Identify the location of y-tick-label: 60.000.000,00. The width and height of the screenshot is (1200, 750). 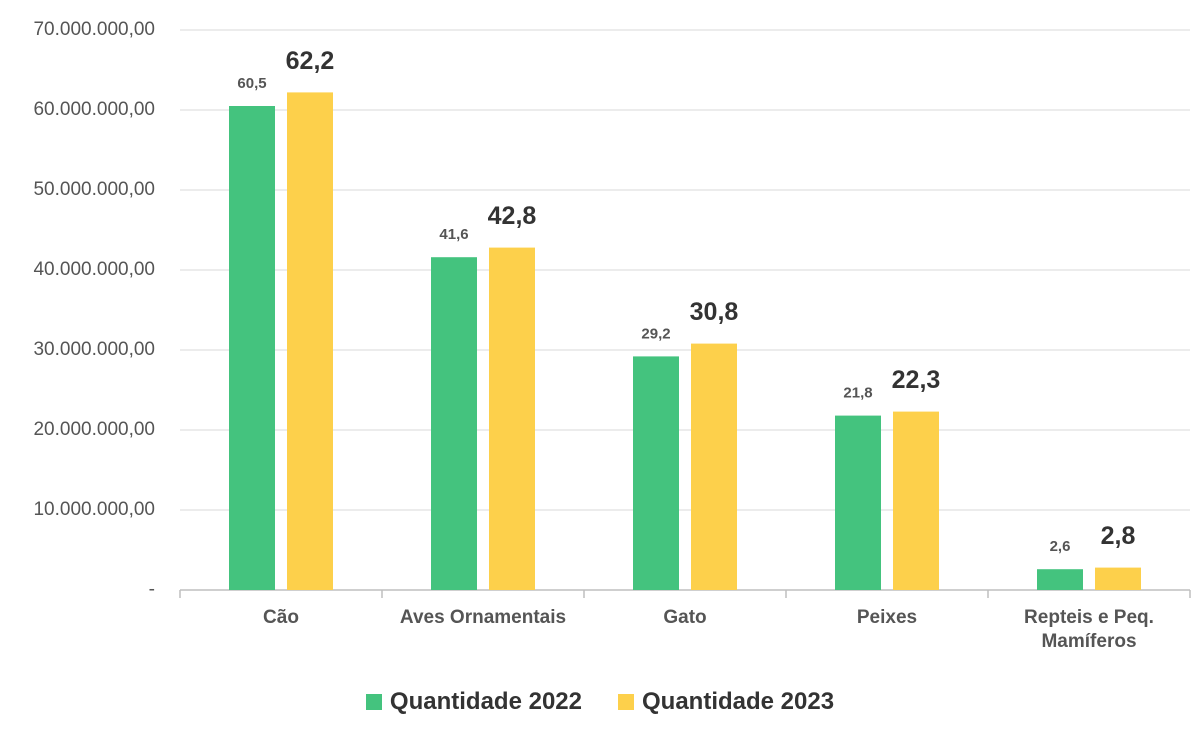
(94, 109).